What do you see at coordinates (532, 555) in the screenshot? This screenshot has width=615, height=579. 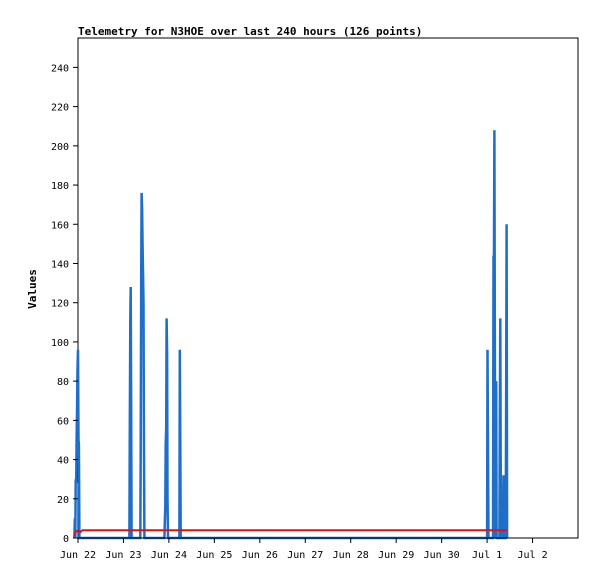 I see `x-tick-label: Jul 2` at bounding box center [532, 555].